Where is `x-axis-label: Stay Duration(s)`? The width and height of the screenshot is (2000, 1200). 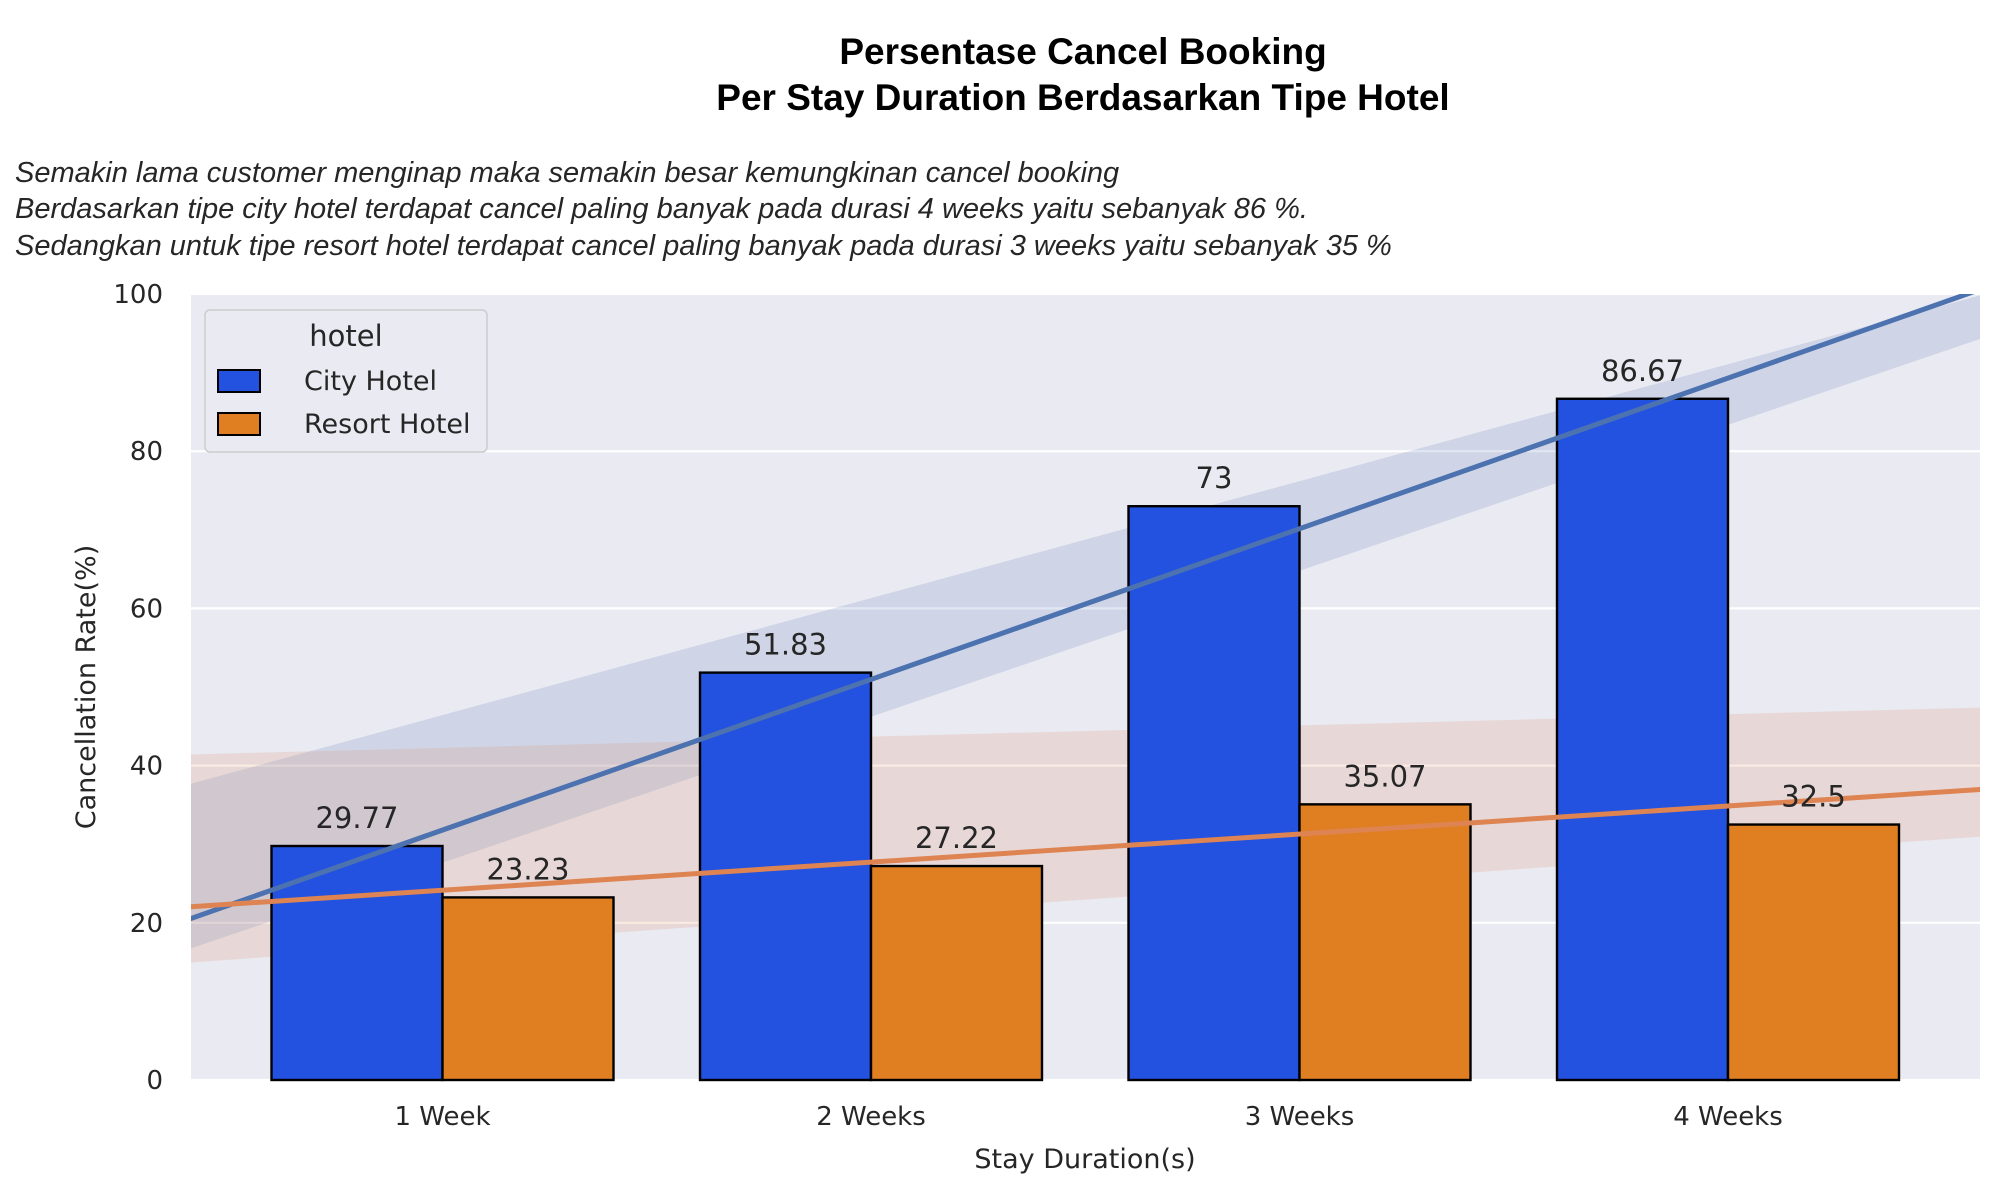 x-axis-label: Stay Duration(s) is located at coordinates (1084, 1159).